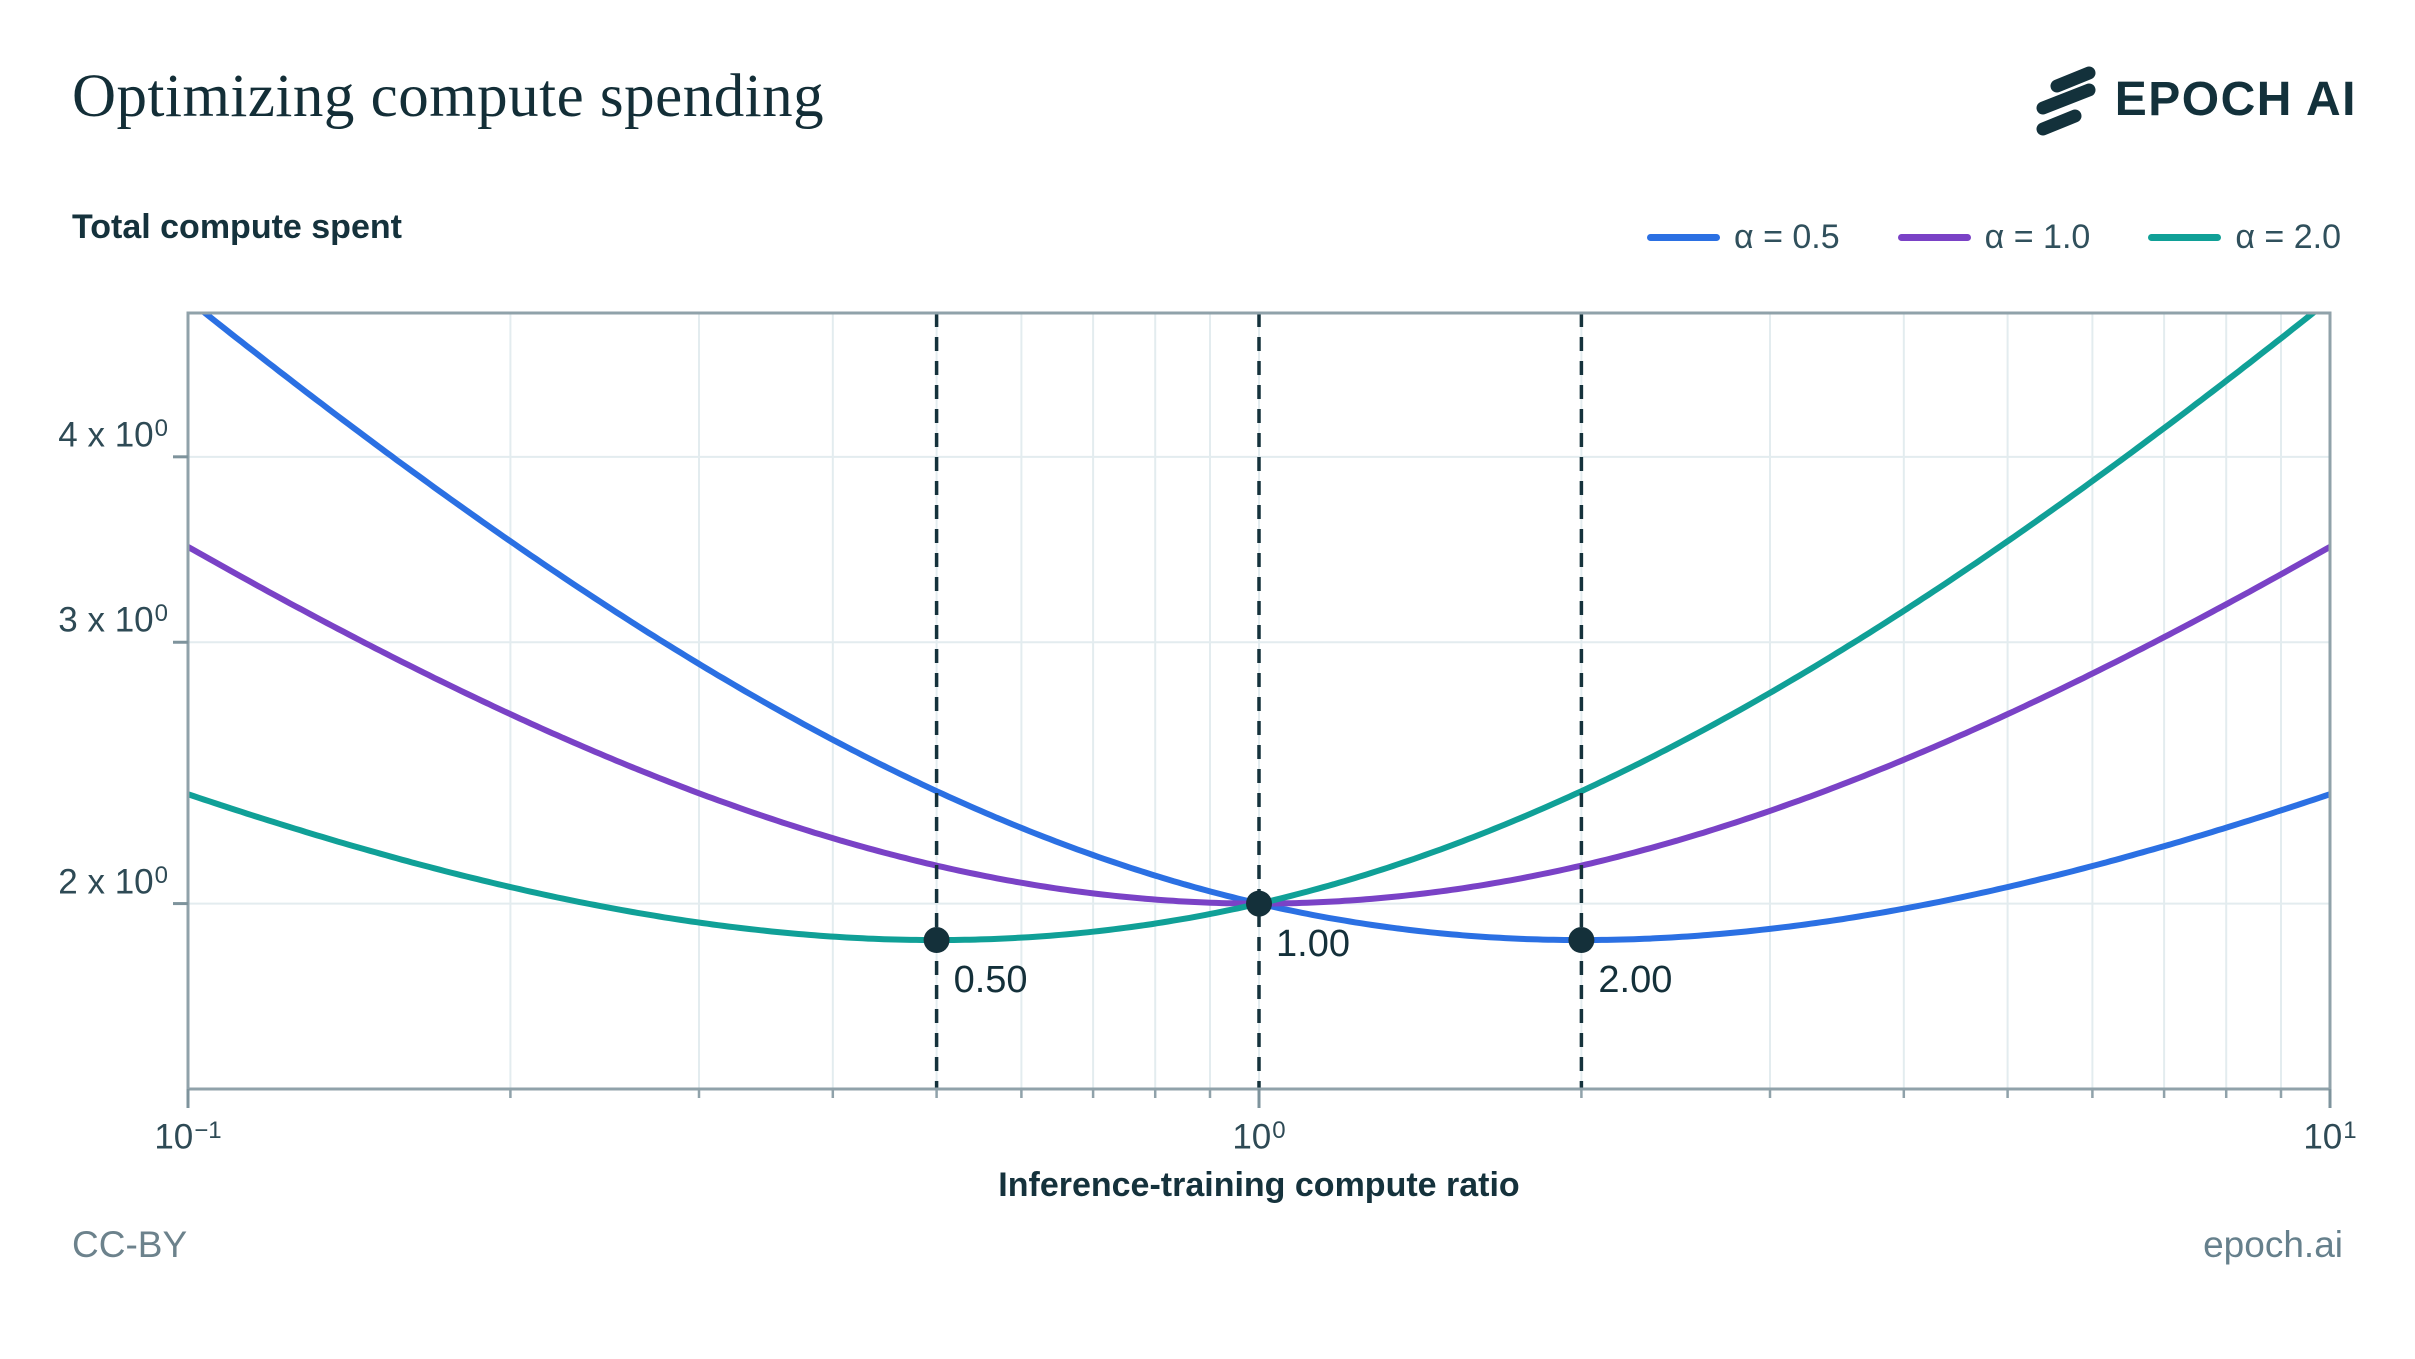  Describe the element at coordinates (2037, 236) in the screenshot. I see `legend-label: α = 1.0` at that location.